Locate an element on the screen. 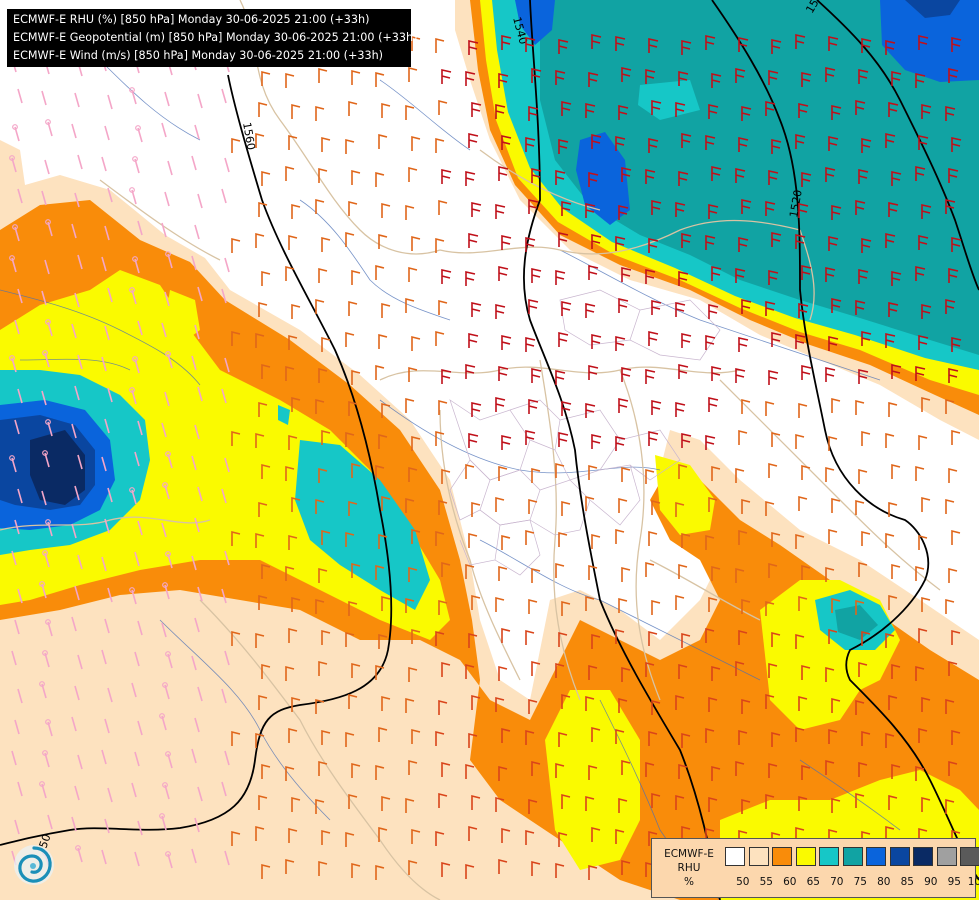 Image resolution: width=979 pixels, height=900 pixels. contour-label: 50 is located at coordinates (45, 841).